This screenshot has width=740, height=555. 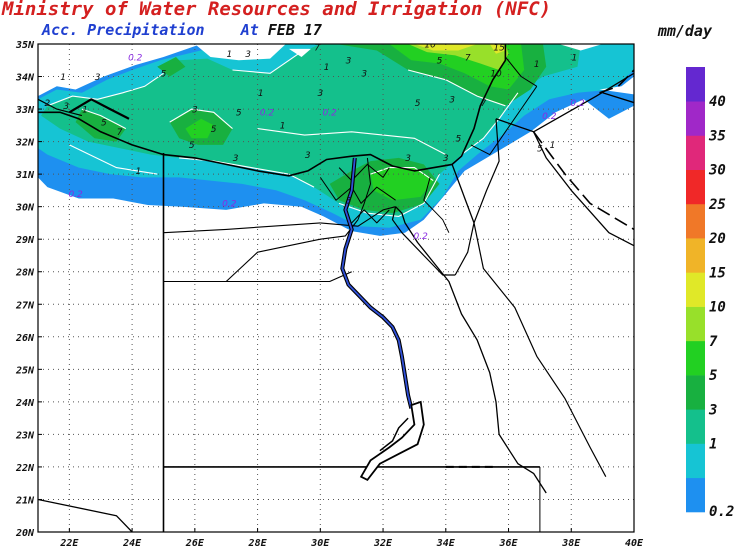 I want to click on lat-tick-label: 35N, so click(x=25, y=45).